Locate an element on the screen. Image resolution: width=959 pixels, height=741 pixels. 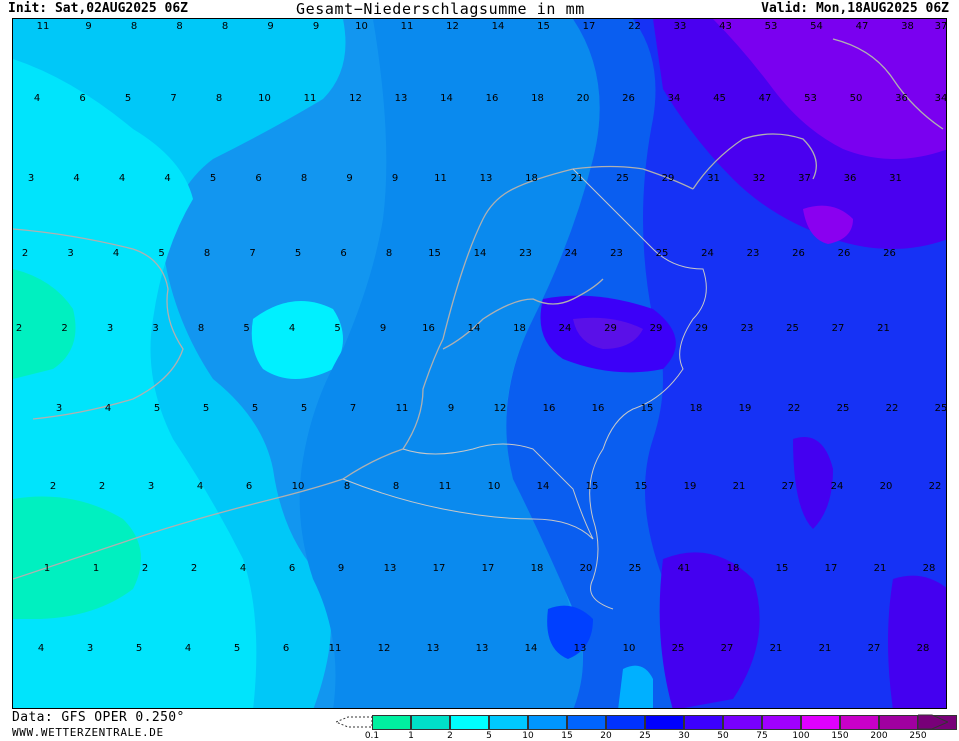
coastline-de is located at coordinates (888, 84).